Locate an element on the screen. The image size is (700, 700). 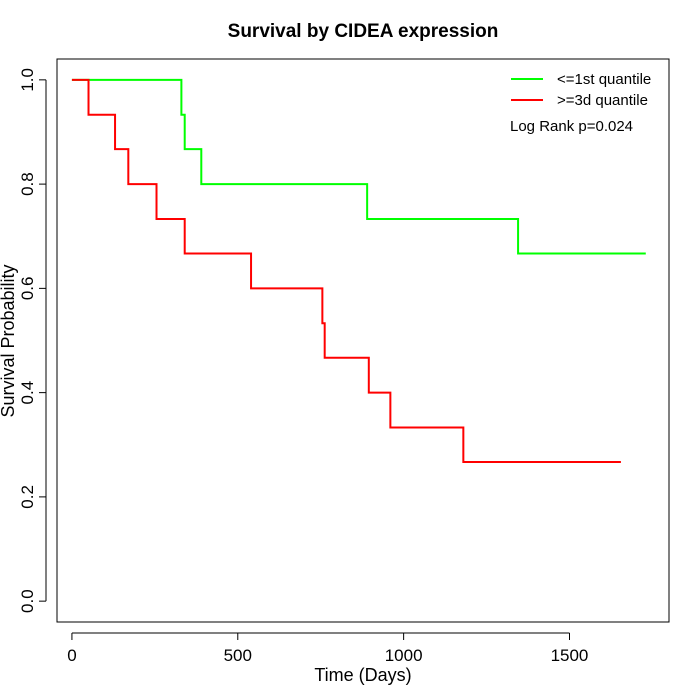
log-rank-annotation: Log Rank p=0.024 is located at coordinates (571, 126).